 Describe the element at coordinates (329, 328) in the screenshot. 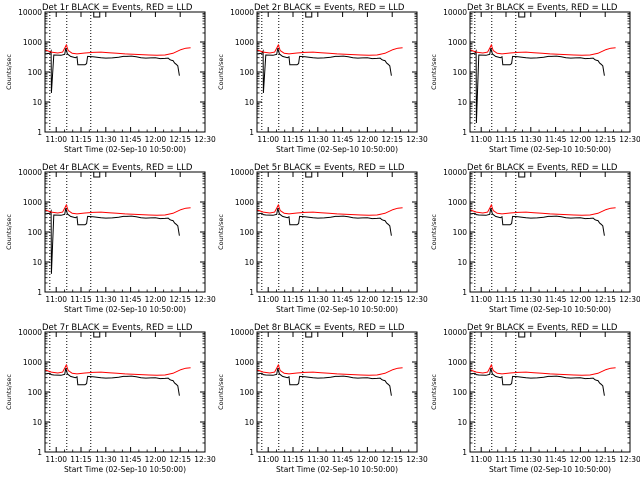

I see `panel-title: Det 8r BLACK = Events, RED = LLD` at that location.